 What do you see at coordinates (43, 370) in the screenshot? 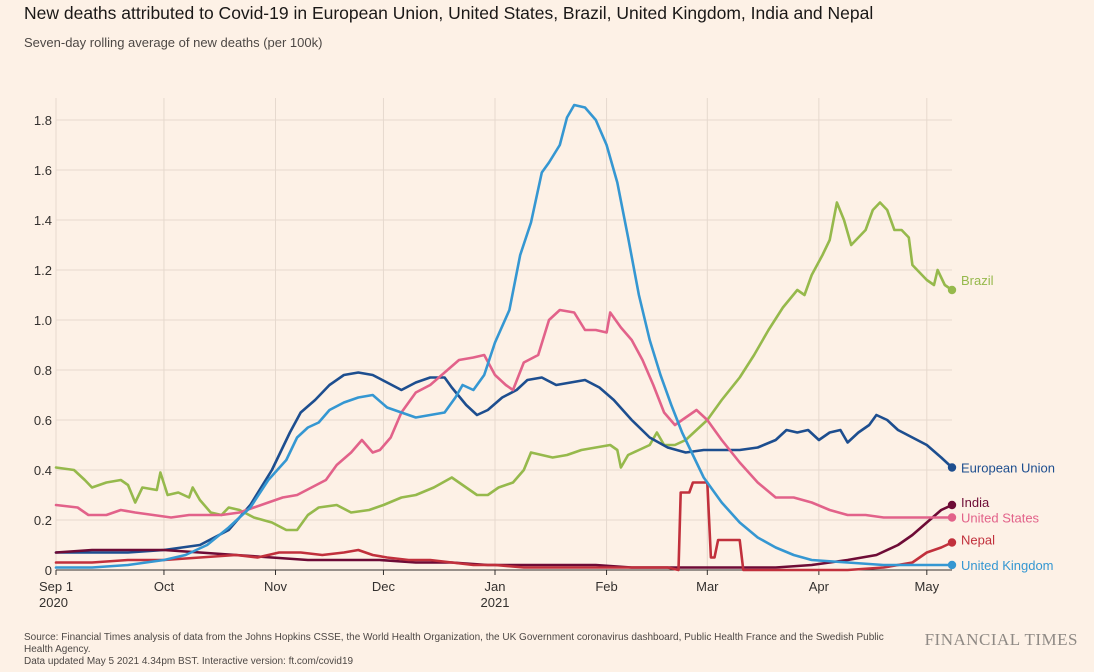
I see `y-tick-label: 0.8` at bounding box center [43, 370].